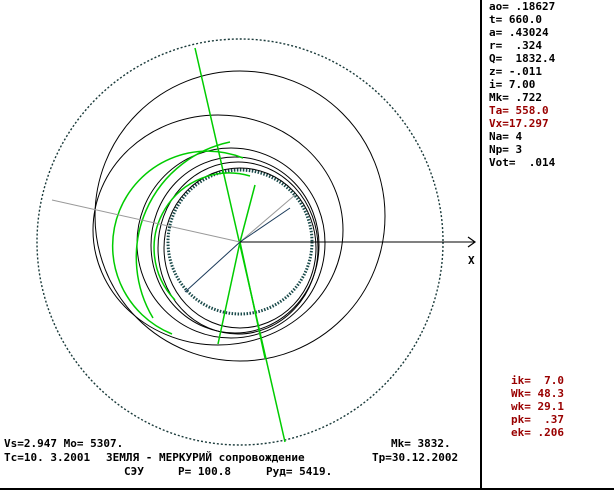 The width and height of the screenshot is (614, 491). I want to click on param-pk: pk= .37, so click(537, 419).